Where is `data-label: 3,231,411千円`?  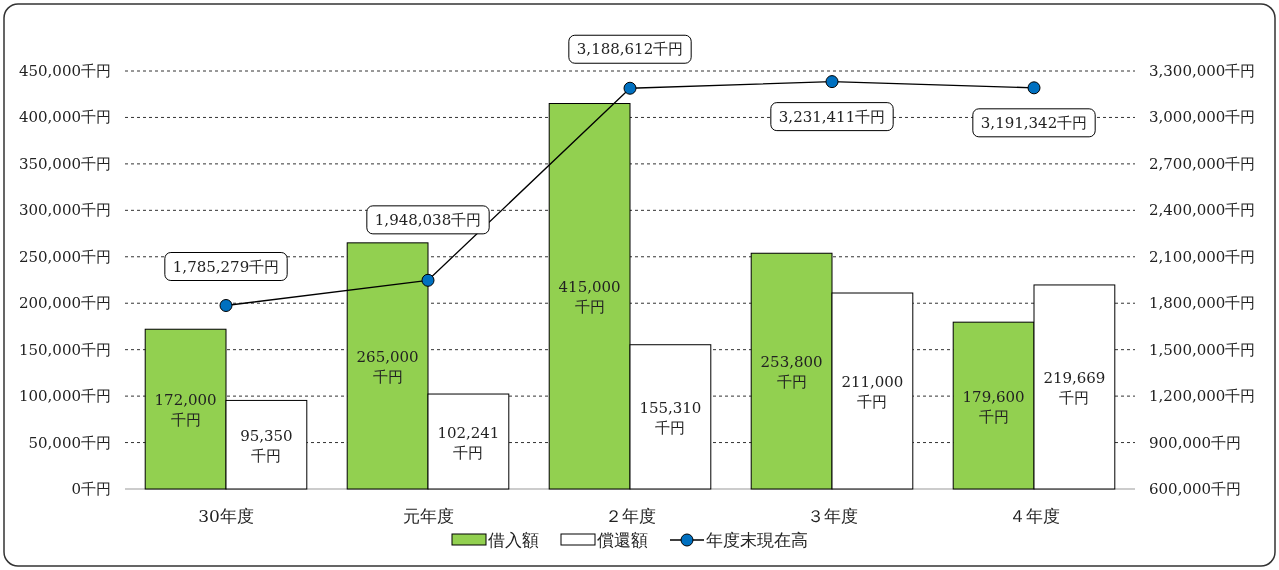
data-label: 3,231,411千円 is located at coordinates (832, 116).